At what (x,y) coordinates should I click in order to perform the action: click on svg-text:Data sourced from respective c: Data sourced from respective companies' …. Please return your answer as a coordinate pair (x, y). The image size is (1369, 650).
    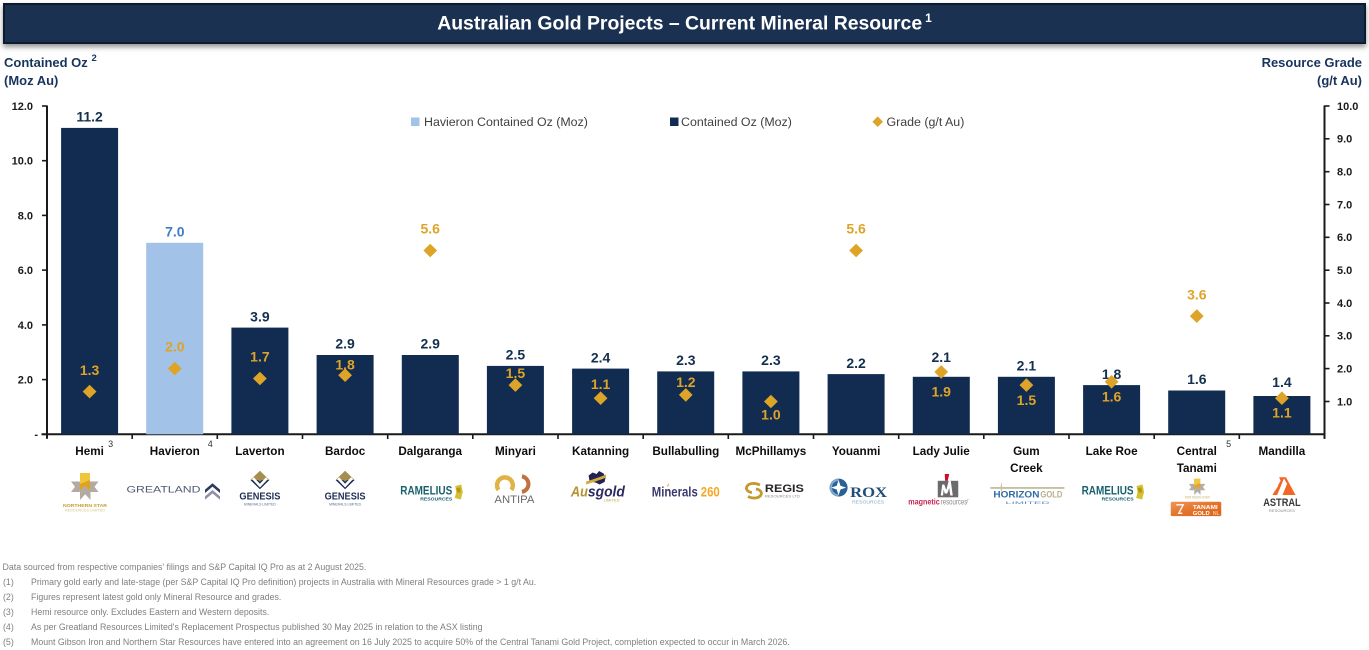
    Looking at the image, I should click on (185, 567).